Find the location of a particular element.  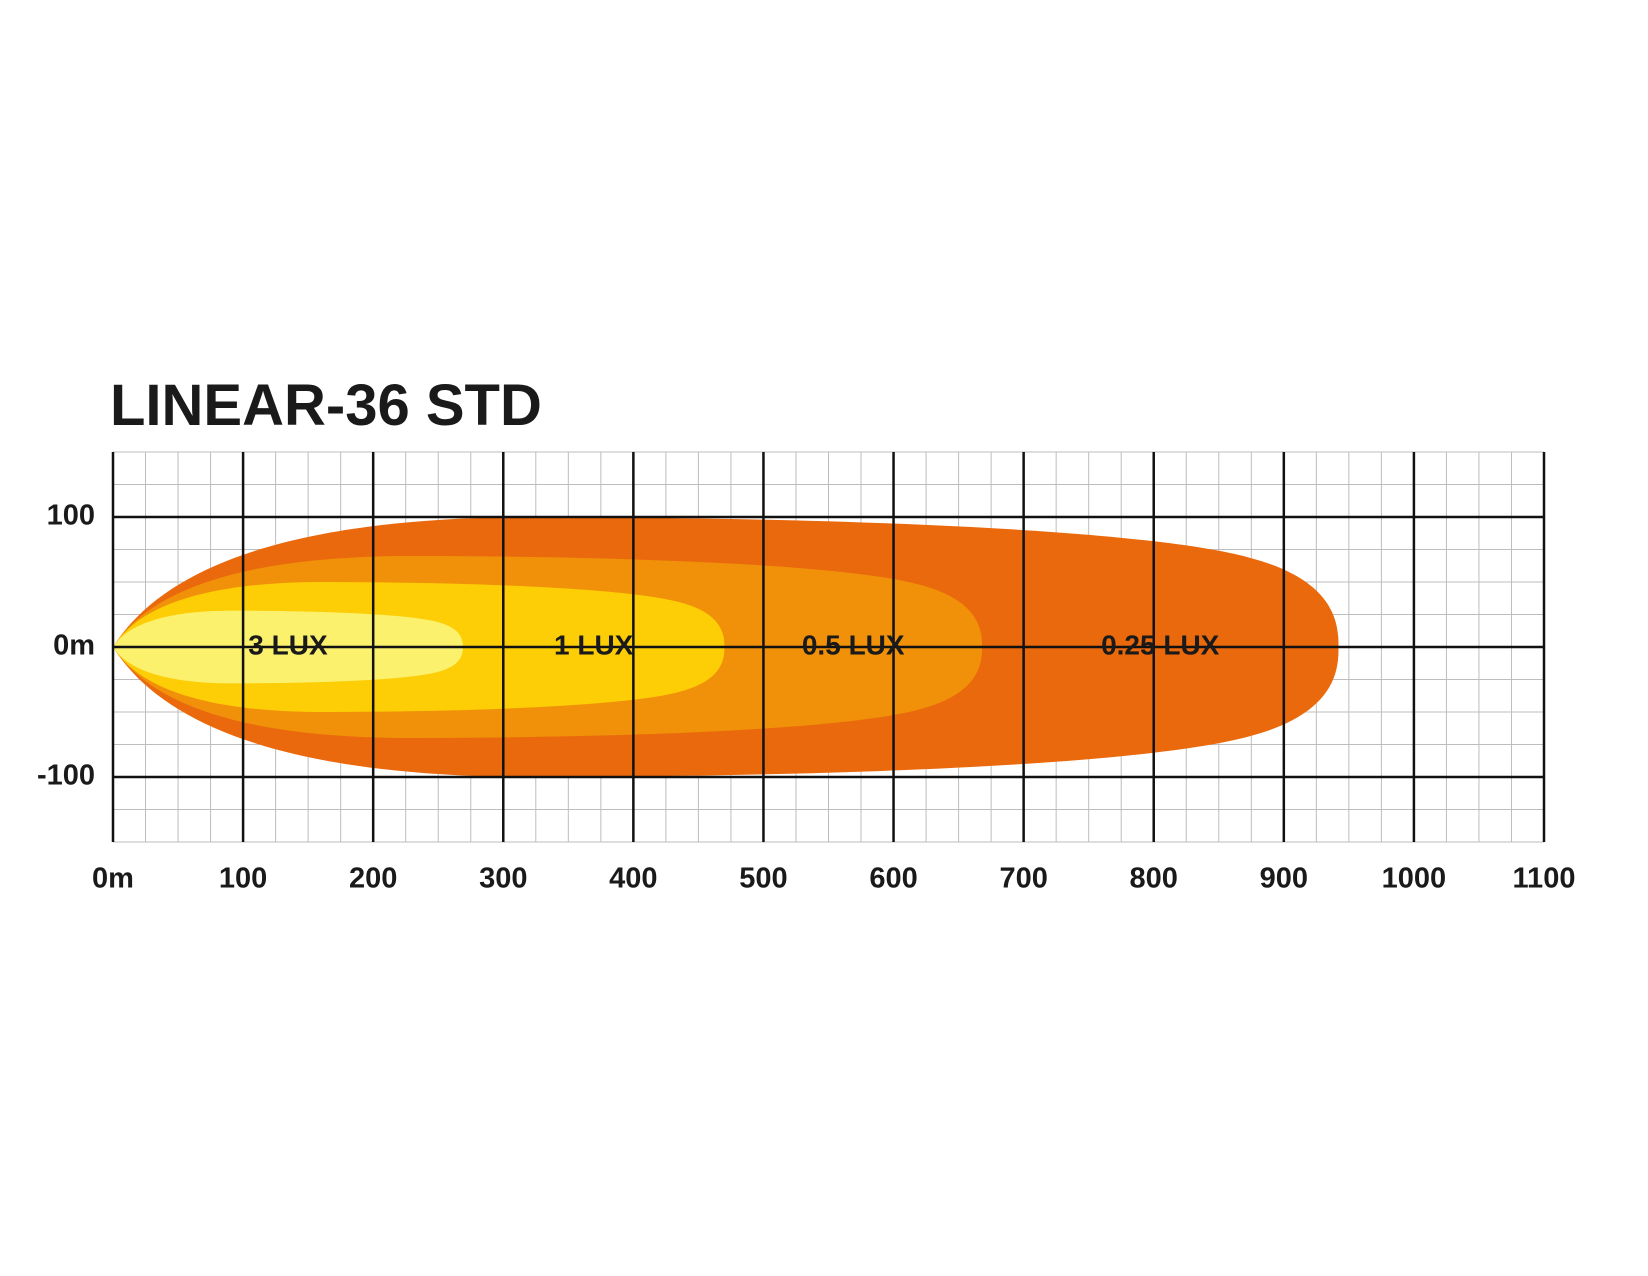

x-tick-label: 400 is located at coordinates (633, 879).